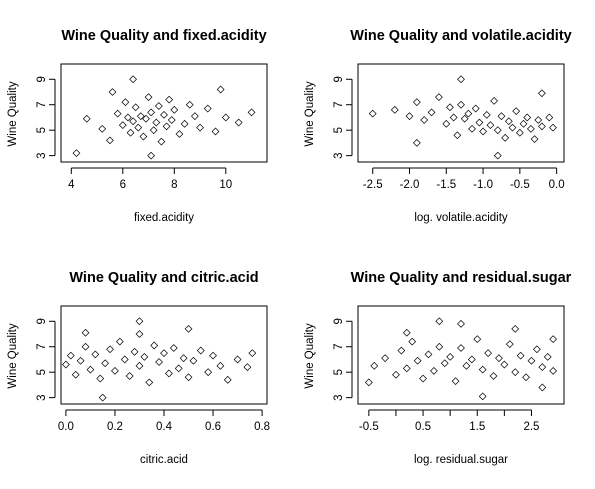 The image size is (595, 489). Describe the element at coordinates (531, 427) in the screenshot. I see `x-tick-label: 2.5` at that location.